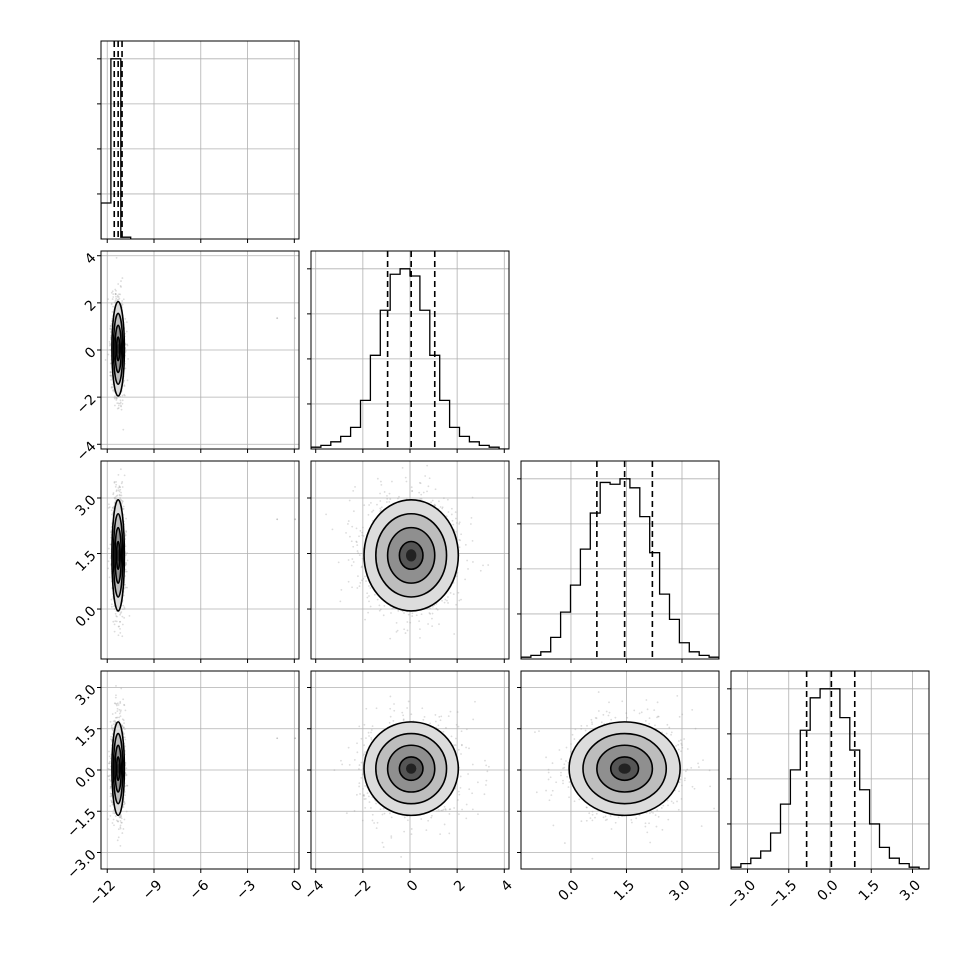 The height and width of the screenshot is (970, 970). I want to click on y-tick-label: −3.0, so click(81, 864).